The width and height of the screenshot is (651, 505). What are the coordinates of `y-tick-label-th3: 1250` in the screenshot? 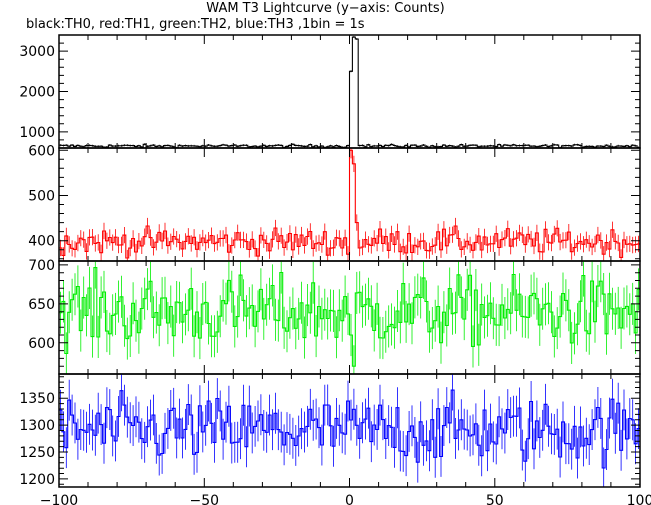 It's located at (37, 453).